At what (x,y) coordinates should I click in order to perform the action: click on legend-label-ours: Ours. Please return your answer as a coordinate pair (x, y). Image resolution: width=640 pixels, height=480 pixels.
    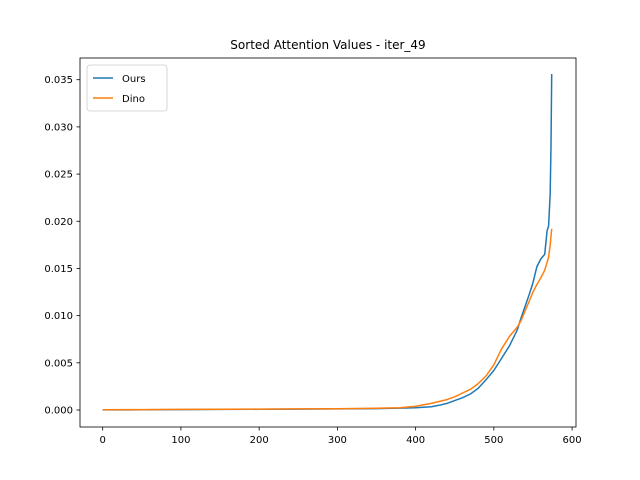
    Looking at the image, I should click on (134, 79).